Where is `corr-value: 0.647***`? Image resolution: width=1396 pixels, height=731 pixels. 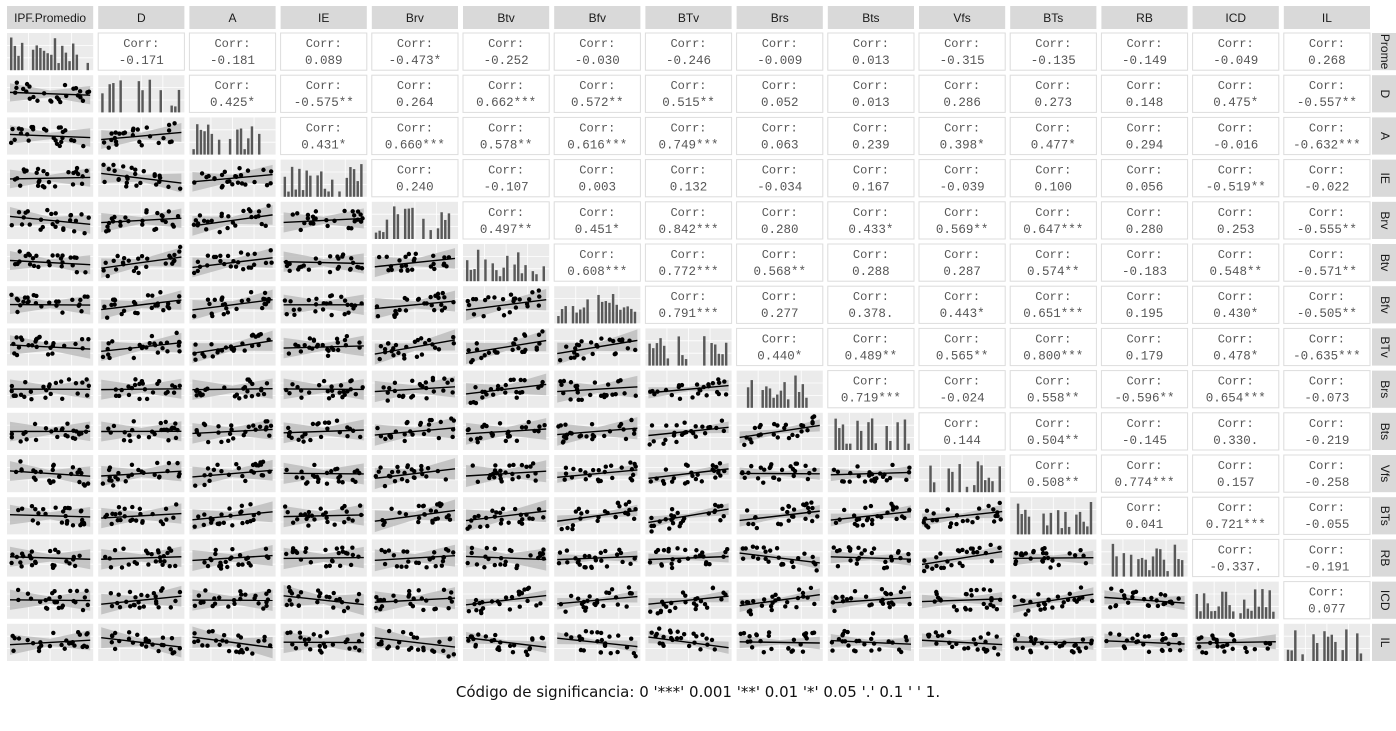 corr-value: 0.647*** is located at coordinates (1053, 230).